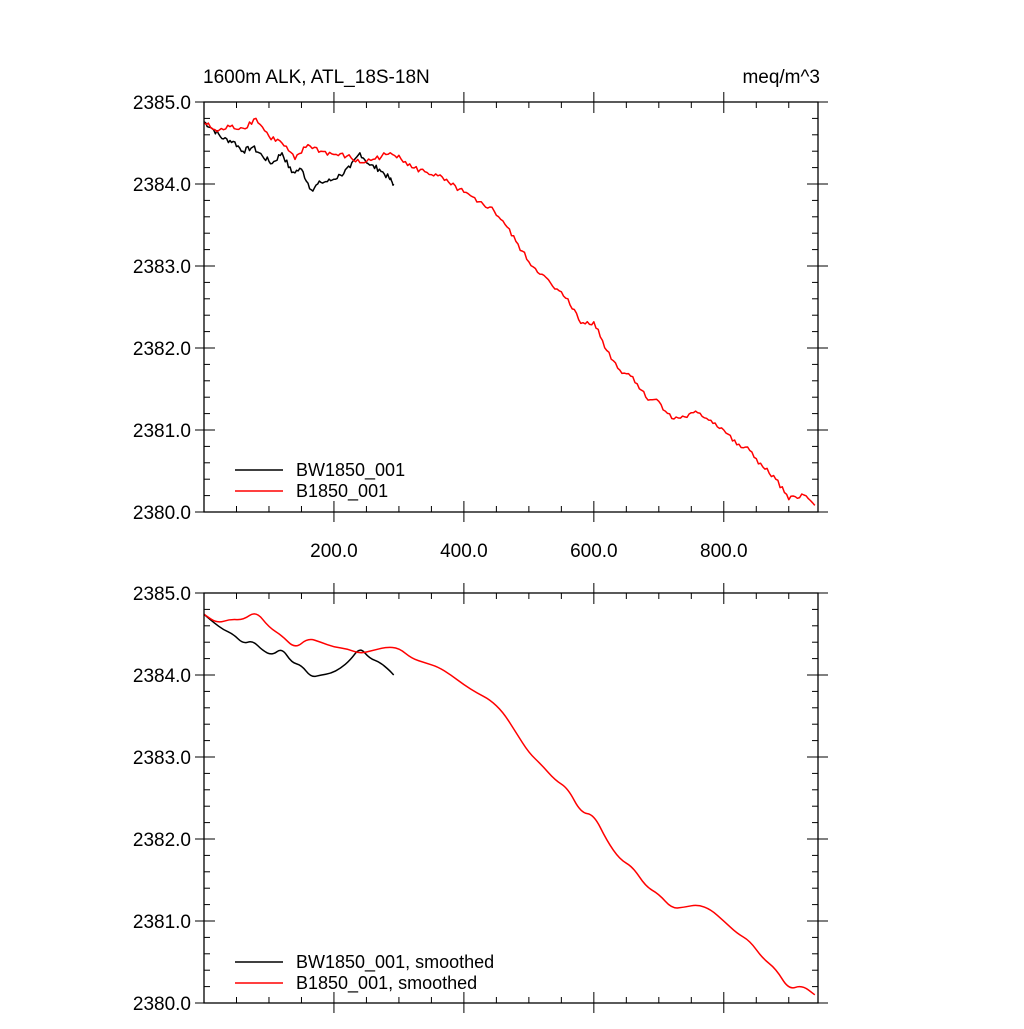  Describe the element at coordinates (162, 349) in the screenshot. I see `top-ytick-label: 2382.0` at that location.